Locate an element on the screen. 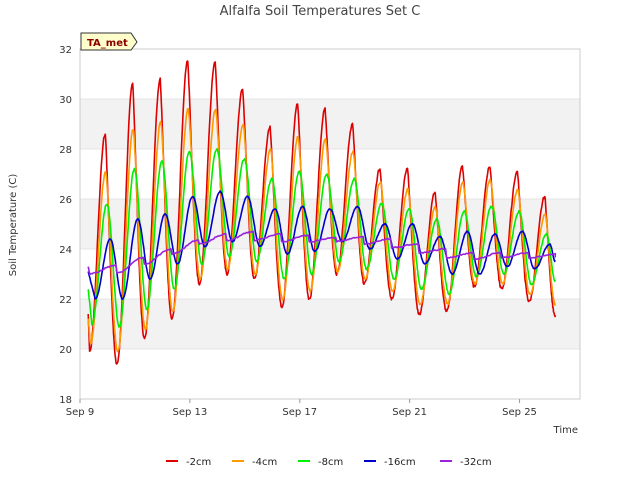  badge-label: TA_met is located at coordinates (107, 43).